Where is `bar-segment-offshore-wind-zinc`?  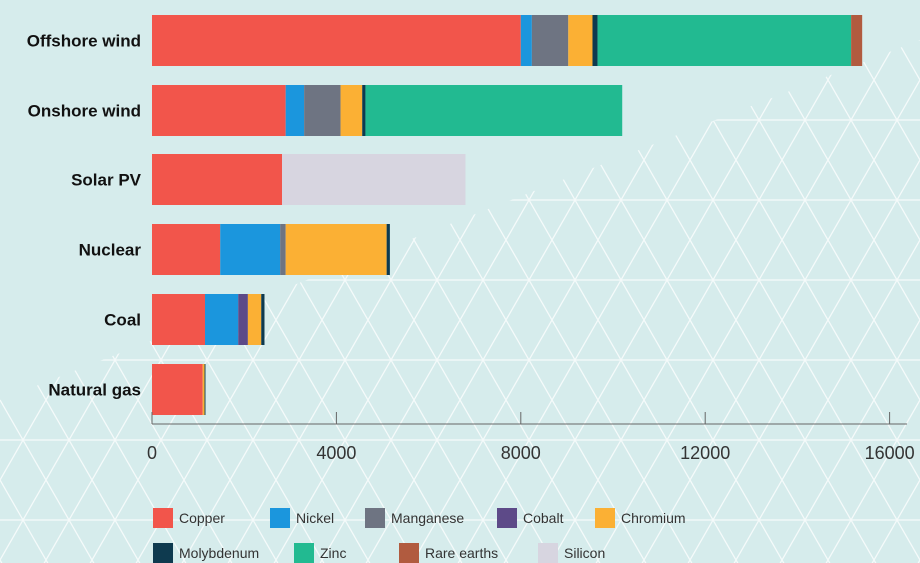
bar-segment-offshore-wind-zinc is located at coordinates (724, 40).